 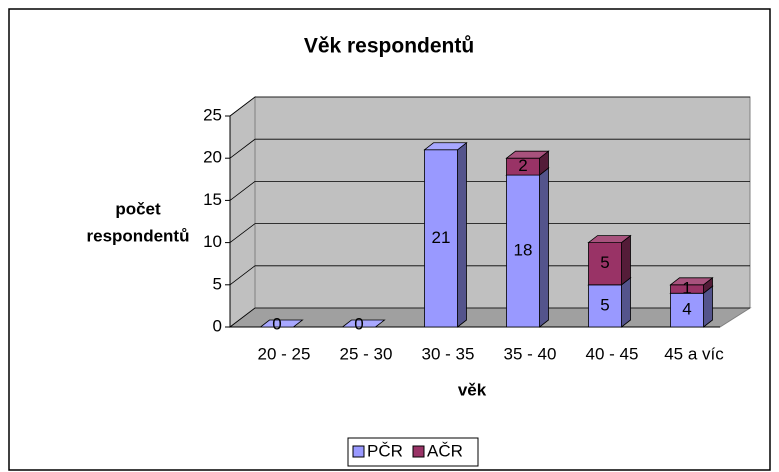 What do you see at coordinates (448, 353) in the screenshot?
I see `x-tick-label: 30 - 35` at bounding box center [448, 353].